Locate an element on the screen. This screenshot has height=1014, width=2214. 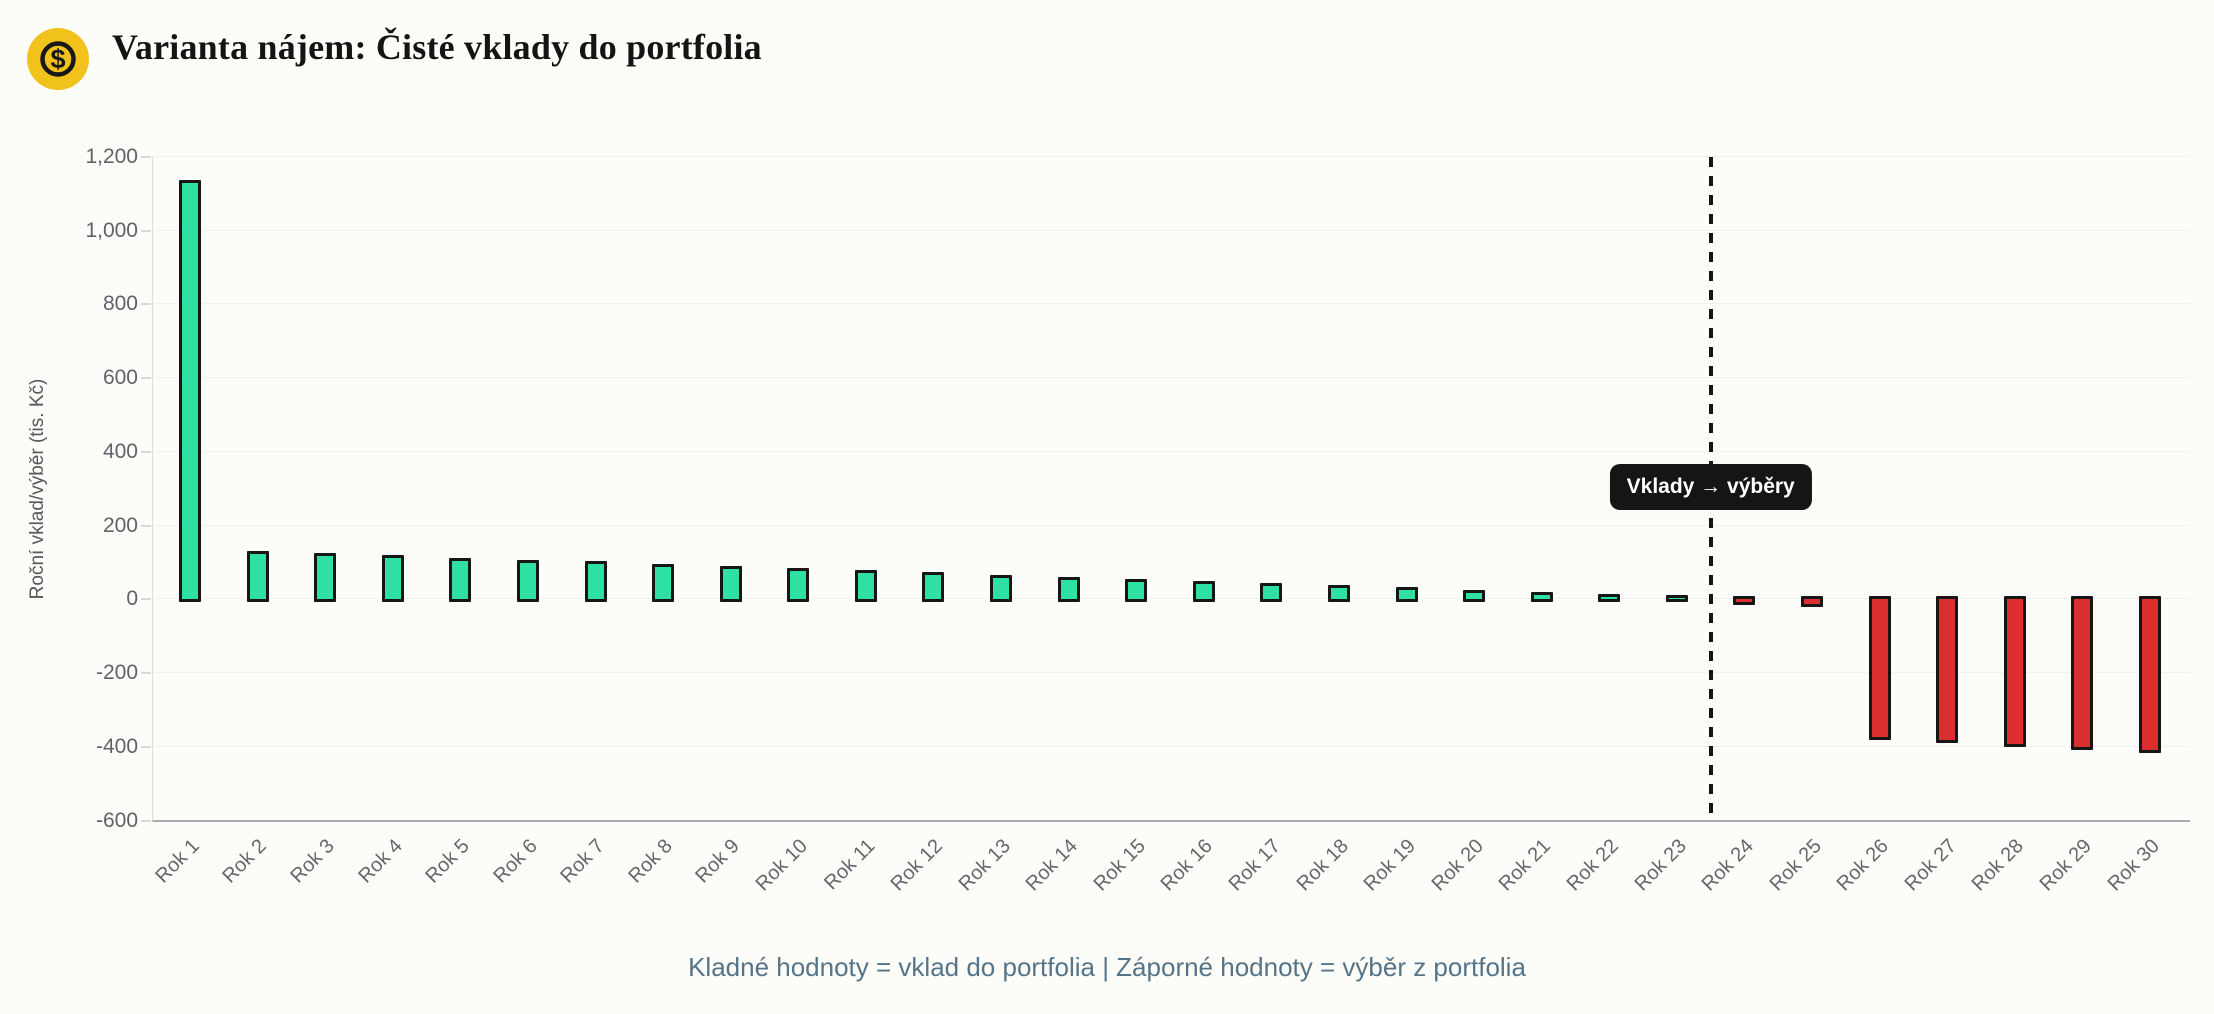
x-tick-label-15: Rok 15 is located at coordinates (1119, 864).